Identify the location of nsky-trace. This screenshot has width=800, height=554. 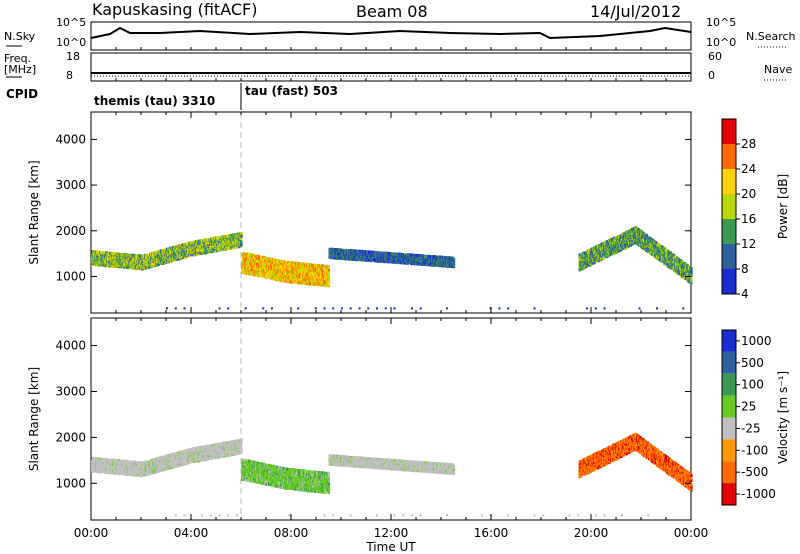
(391, 33).